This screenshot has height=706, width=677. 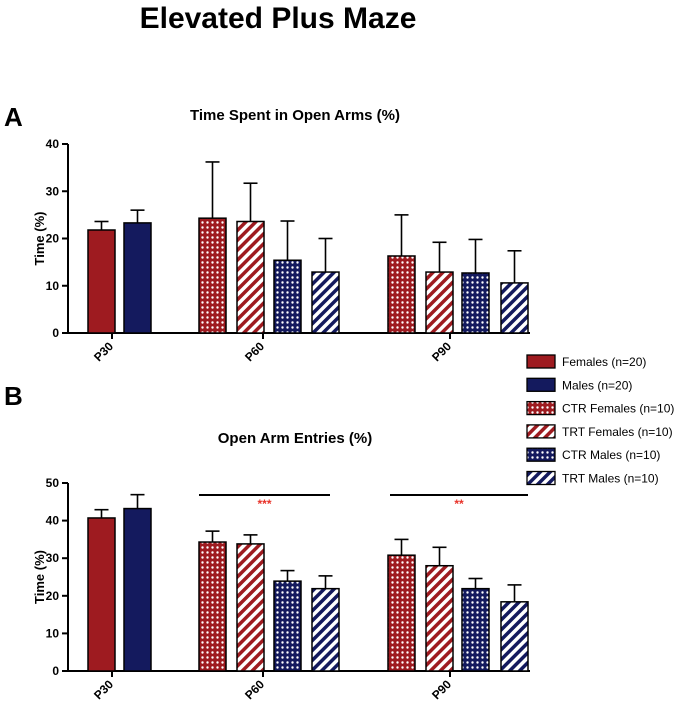 What do you see at coordinates (610, 479) in the screenshot?
I see `legend-trt-males-label: TRT Males (n=10)` at bounding box center [610, 479].